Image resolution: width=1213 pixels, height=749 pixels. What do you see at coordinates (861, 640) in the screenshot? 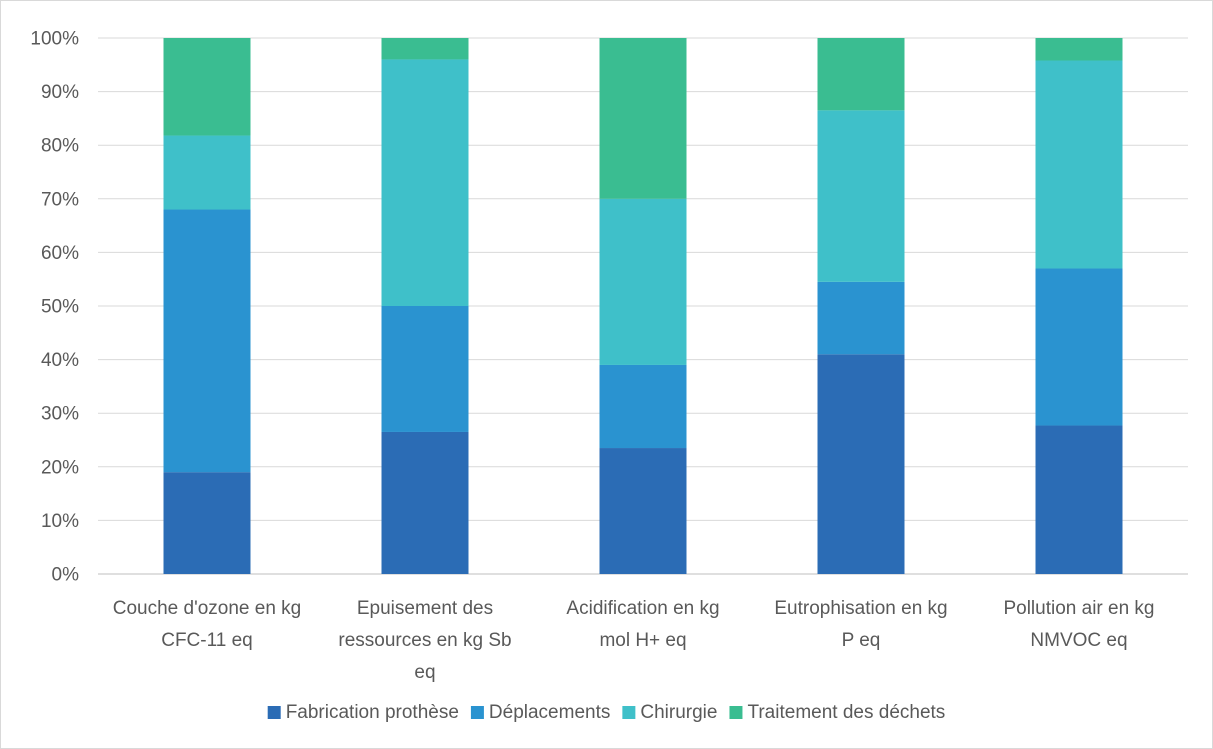
I see `x-tick-label: P eq` at bounding box center [861, 640].